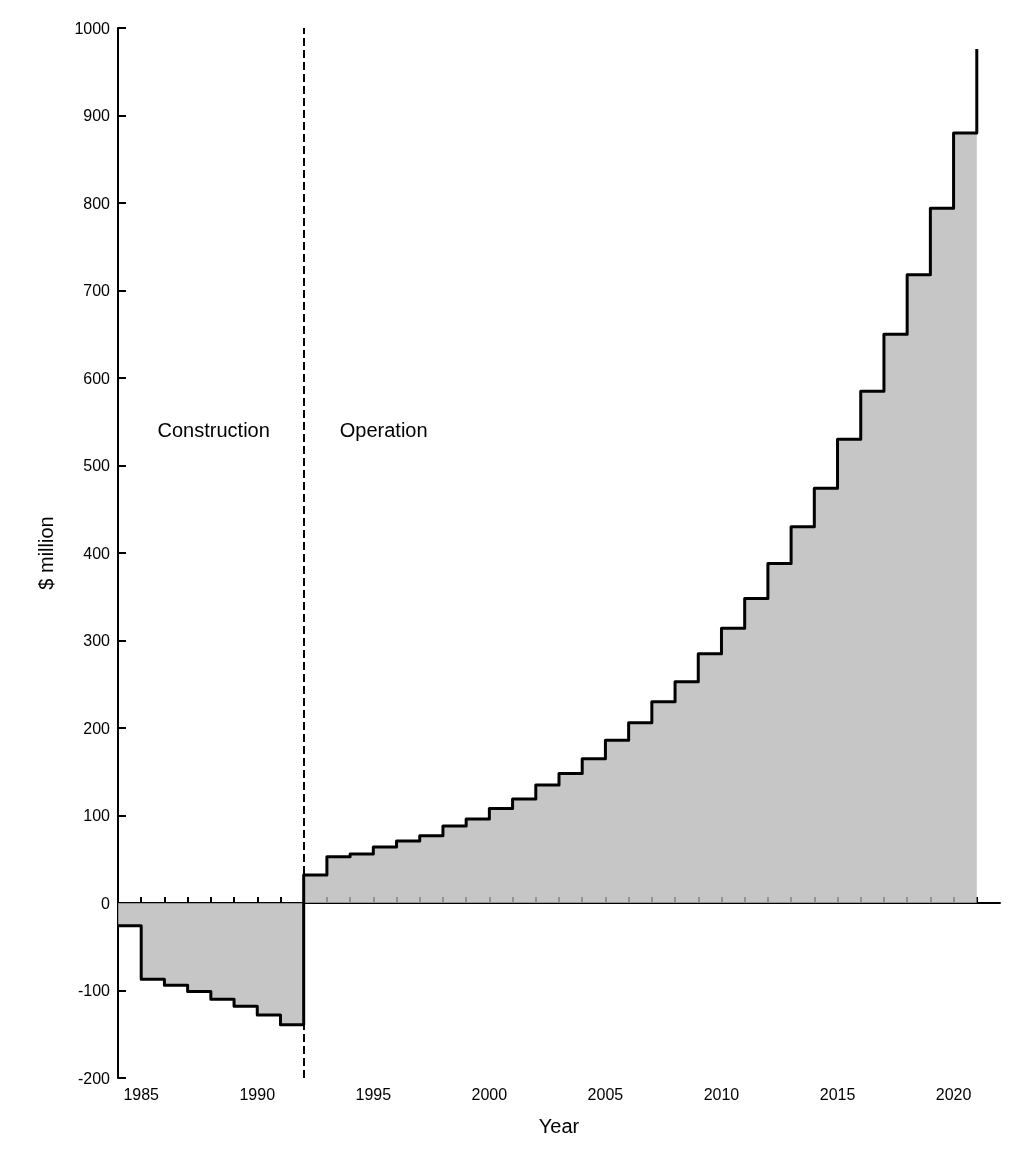 The height and width of the screenshot is (1160, 1016). Describe the element at coordinates (94, 1078) in the screenshot. I see `y-tick-label: -200` at that location.